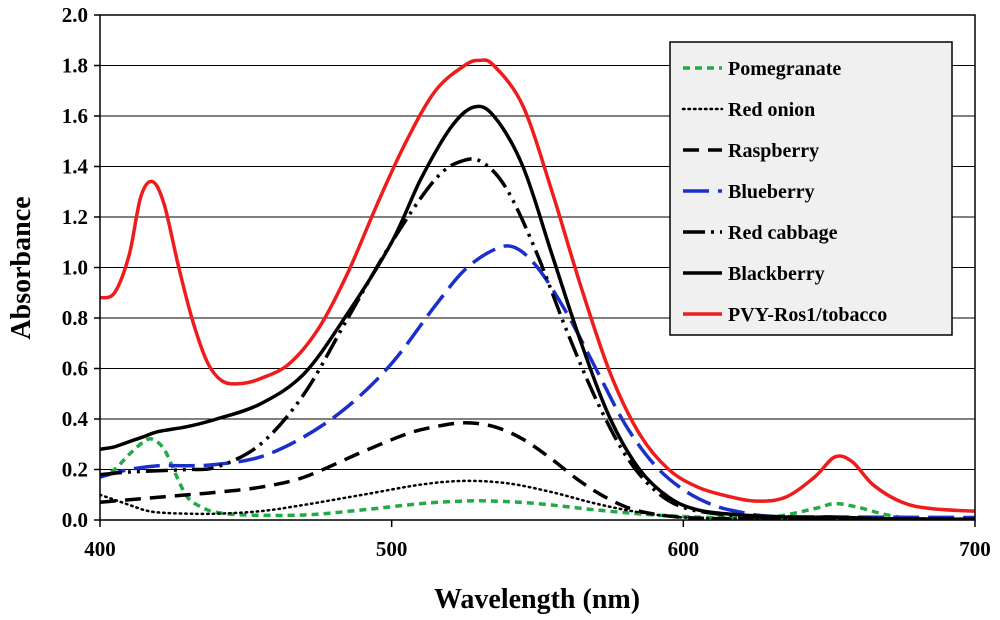 The height and width of the screenshot is (620, 1000). I want to click on y-tick-label: 0.6, so click(75, 369).